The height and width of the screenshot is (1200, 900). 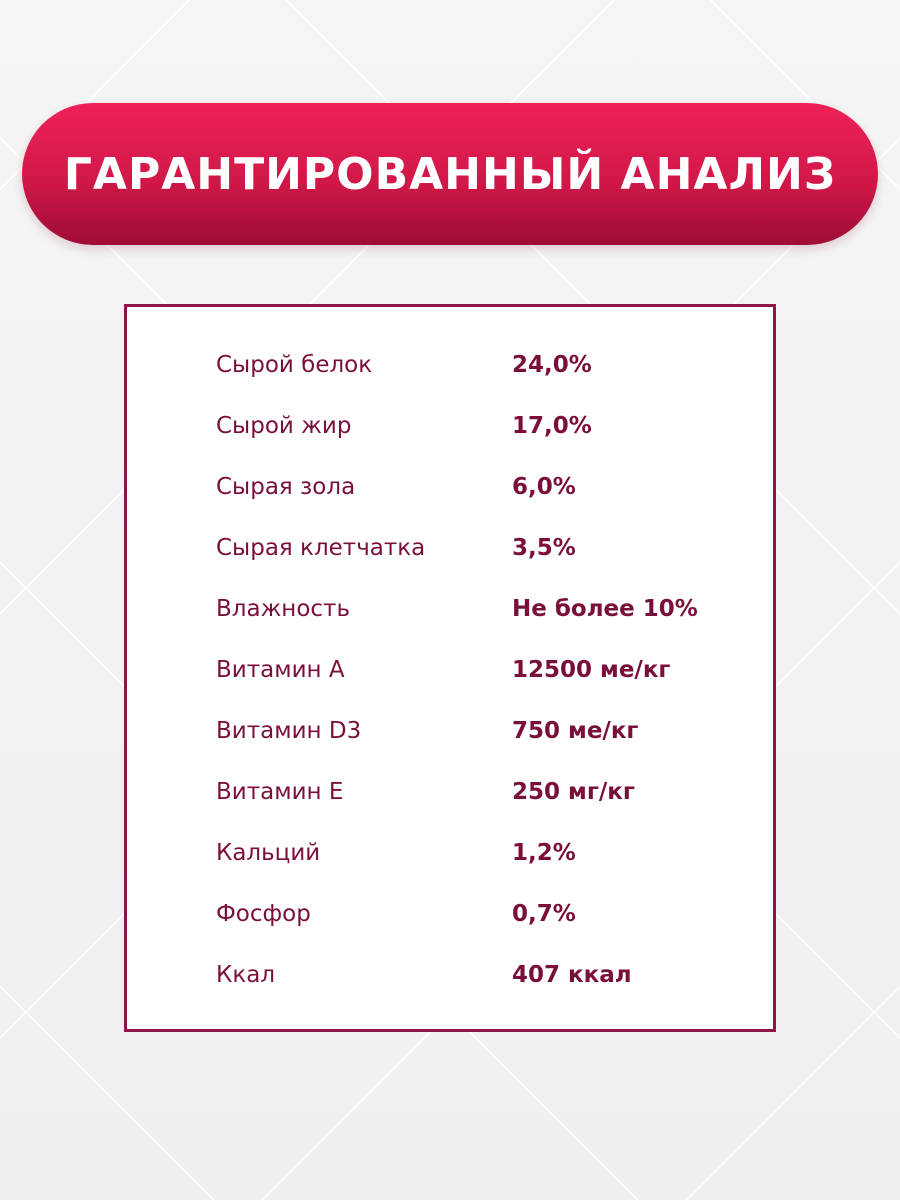 What do you see at coordinates (450, 731) in the screenshot?
I see `table-row: Витамин D3 750 ме/кг` at bounding box center [450, 731].